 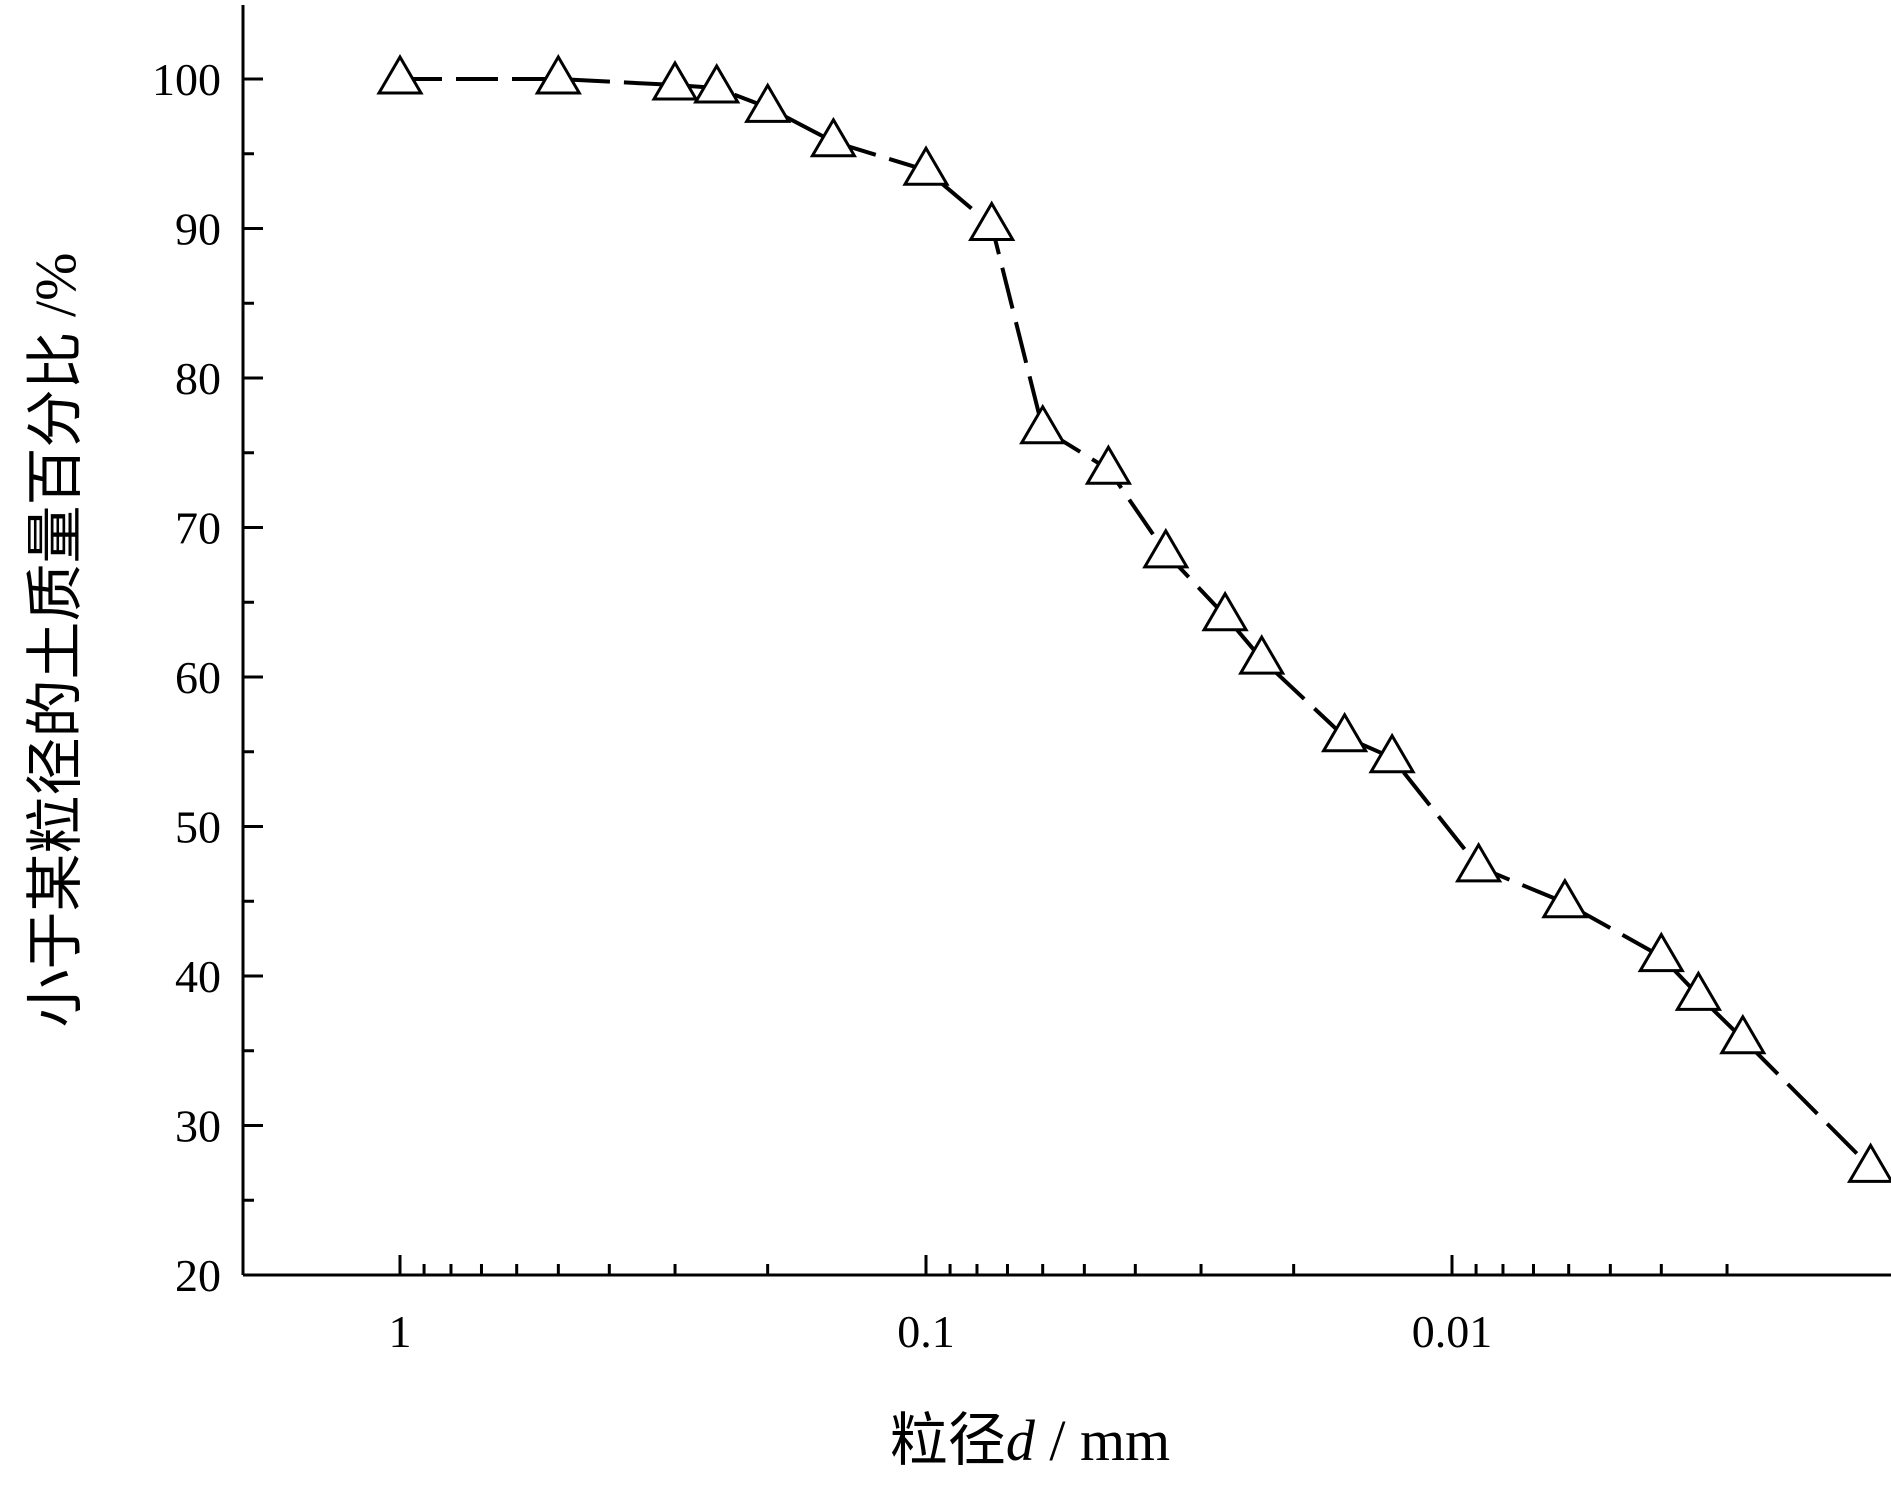 I want to click on y-tick-label: 50, so click(x=198, y=827).